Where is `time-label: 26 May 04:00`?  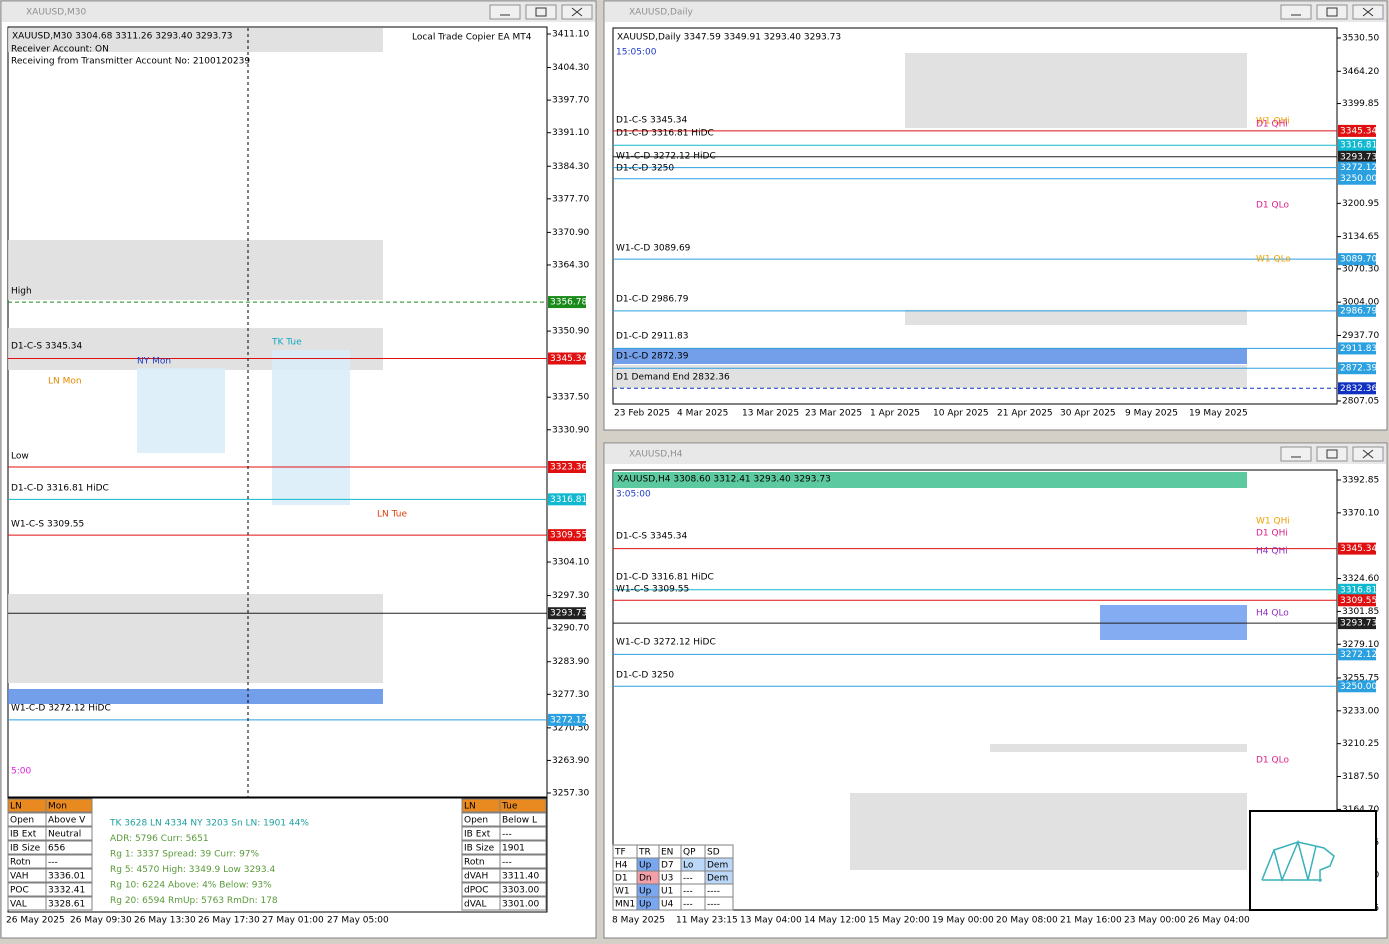 time-label: 26 May 04:00 is located at coordinates (1219, 921).